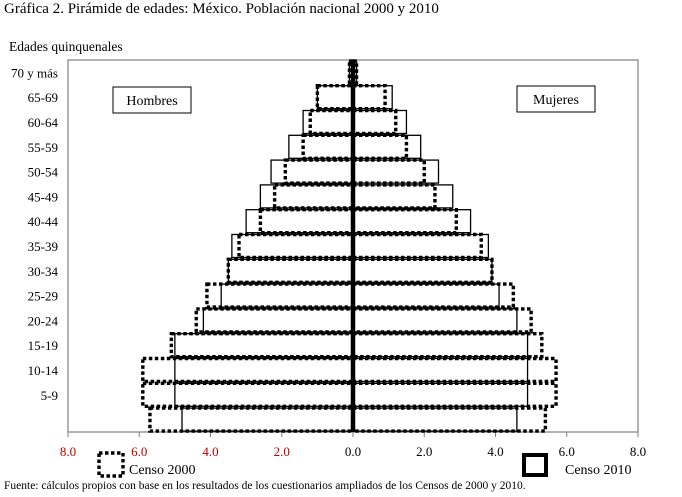  What do you see at coordinates (162, 470) in the screenshot?
I see `legend-label-2000: Censo 2000` at bounding box center [162, 470].